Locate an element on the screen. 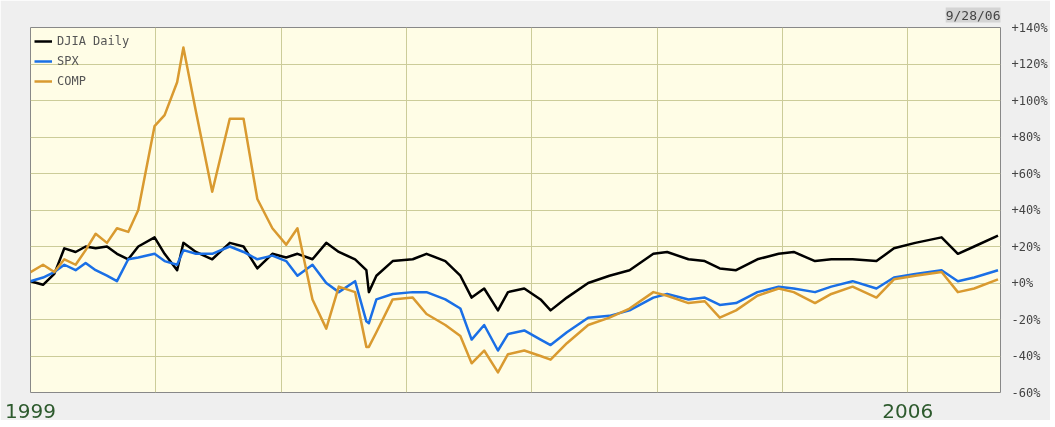  y-tick-label: +20% is located at coordinates (1026, 246).